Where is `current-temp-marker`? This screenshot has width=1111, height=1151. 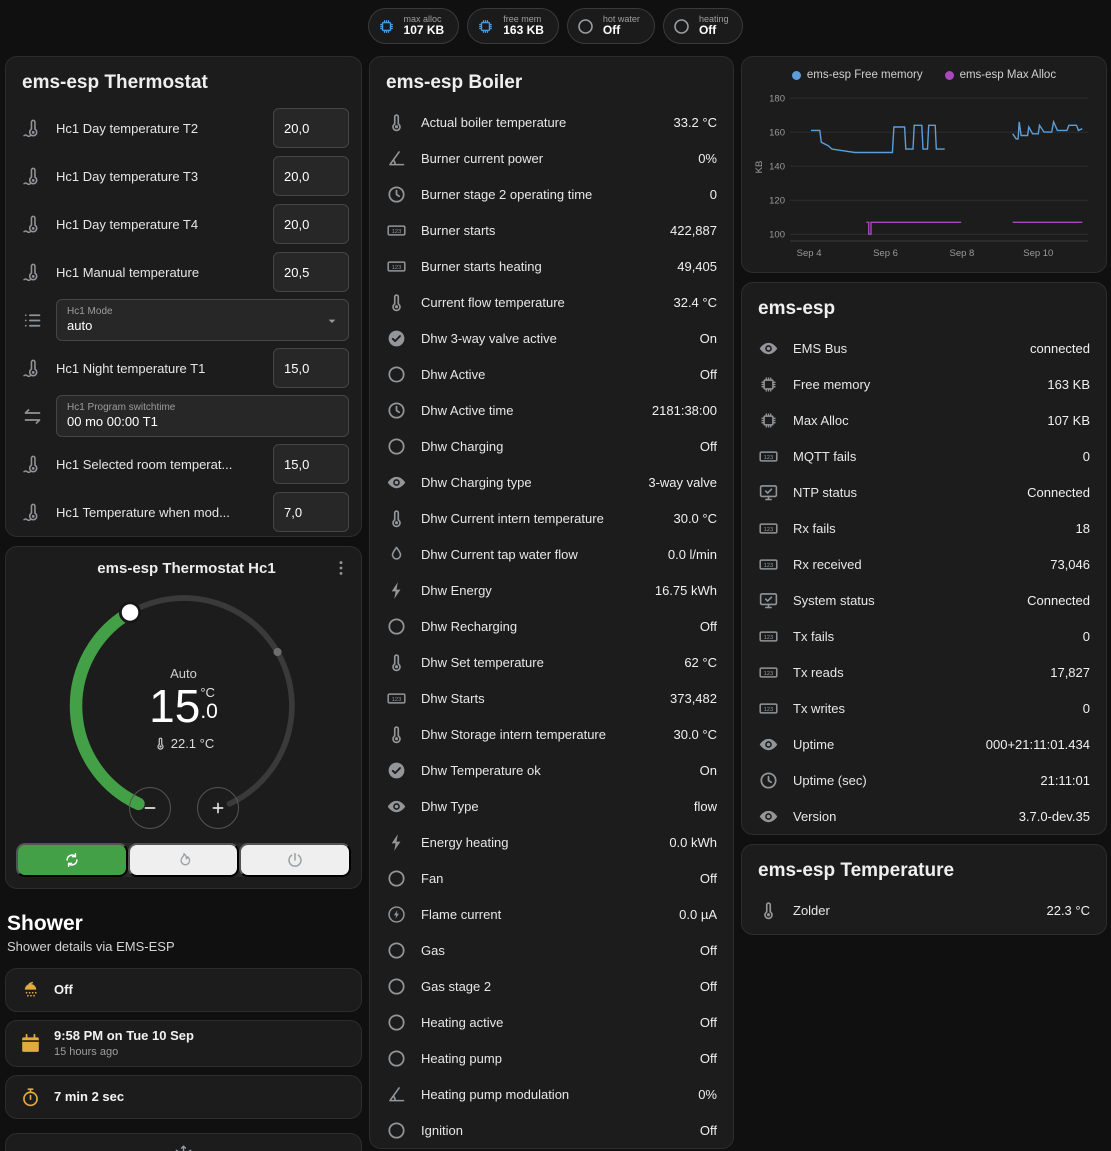 current-temp-marker is located at coordinates (277, 652).